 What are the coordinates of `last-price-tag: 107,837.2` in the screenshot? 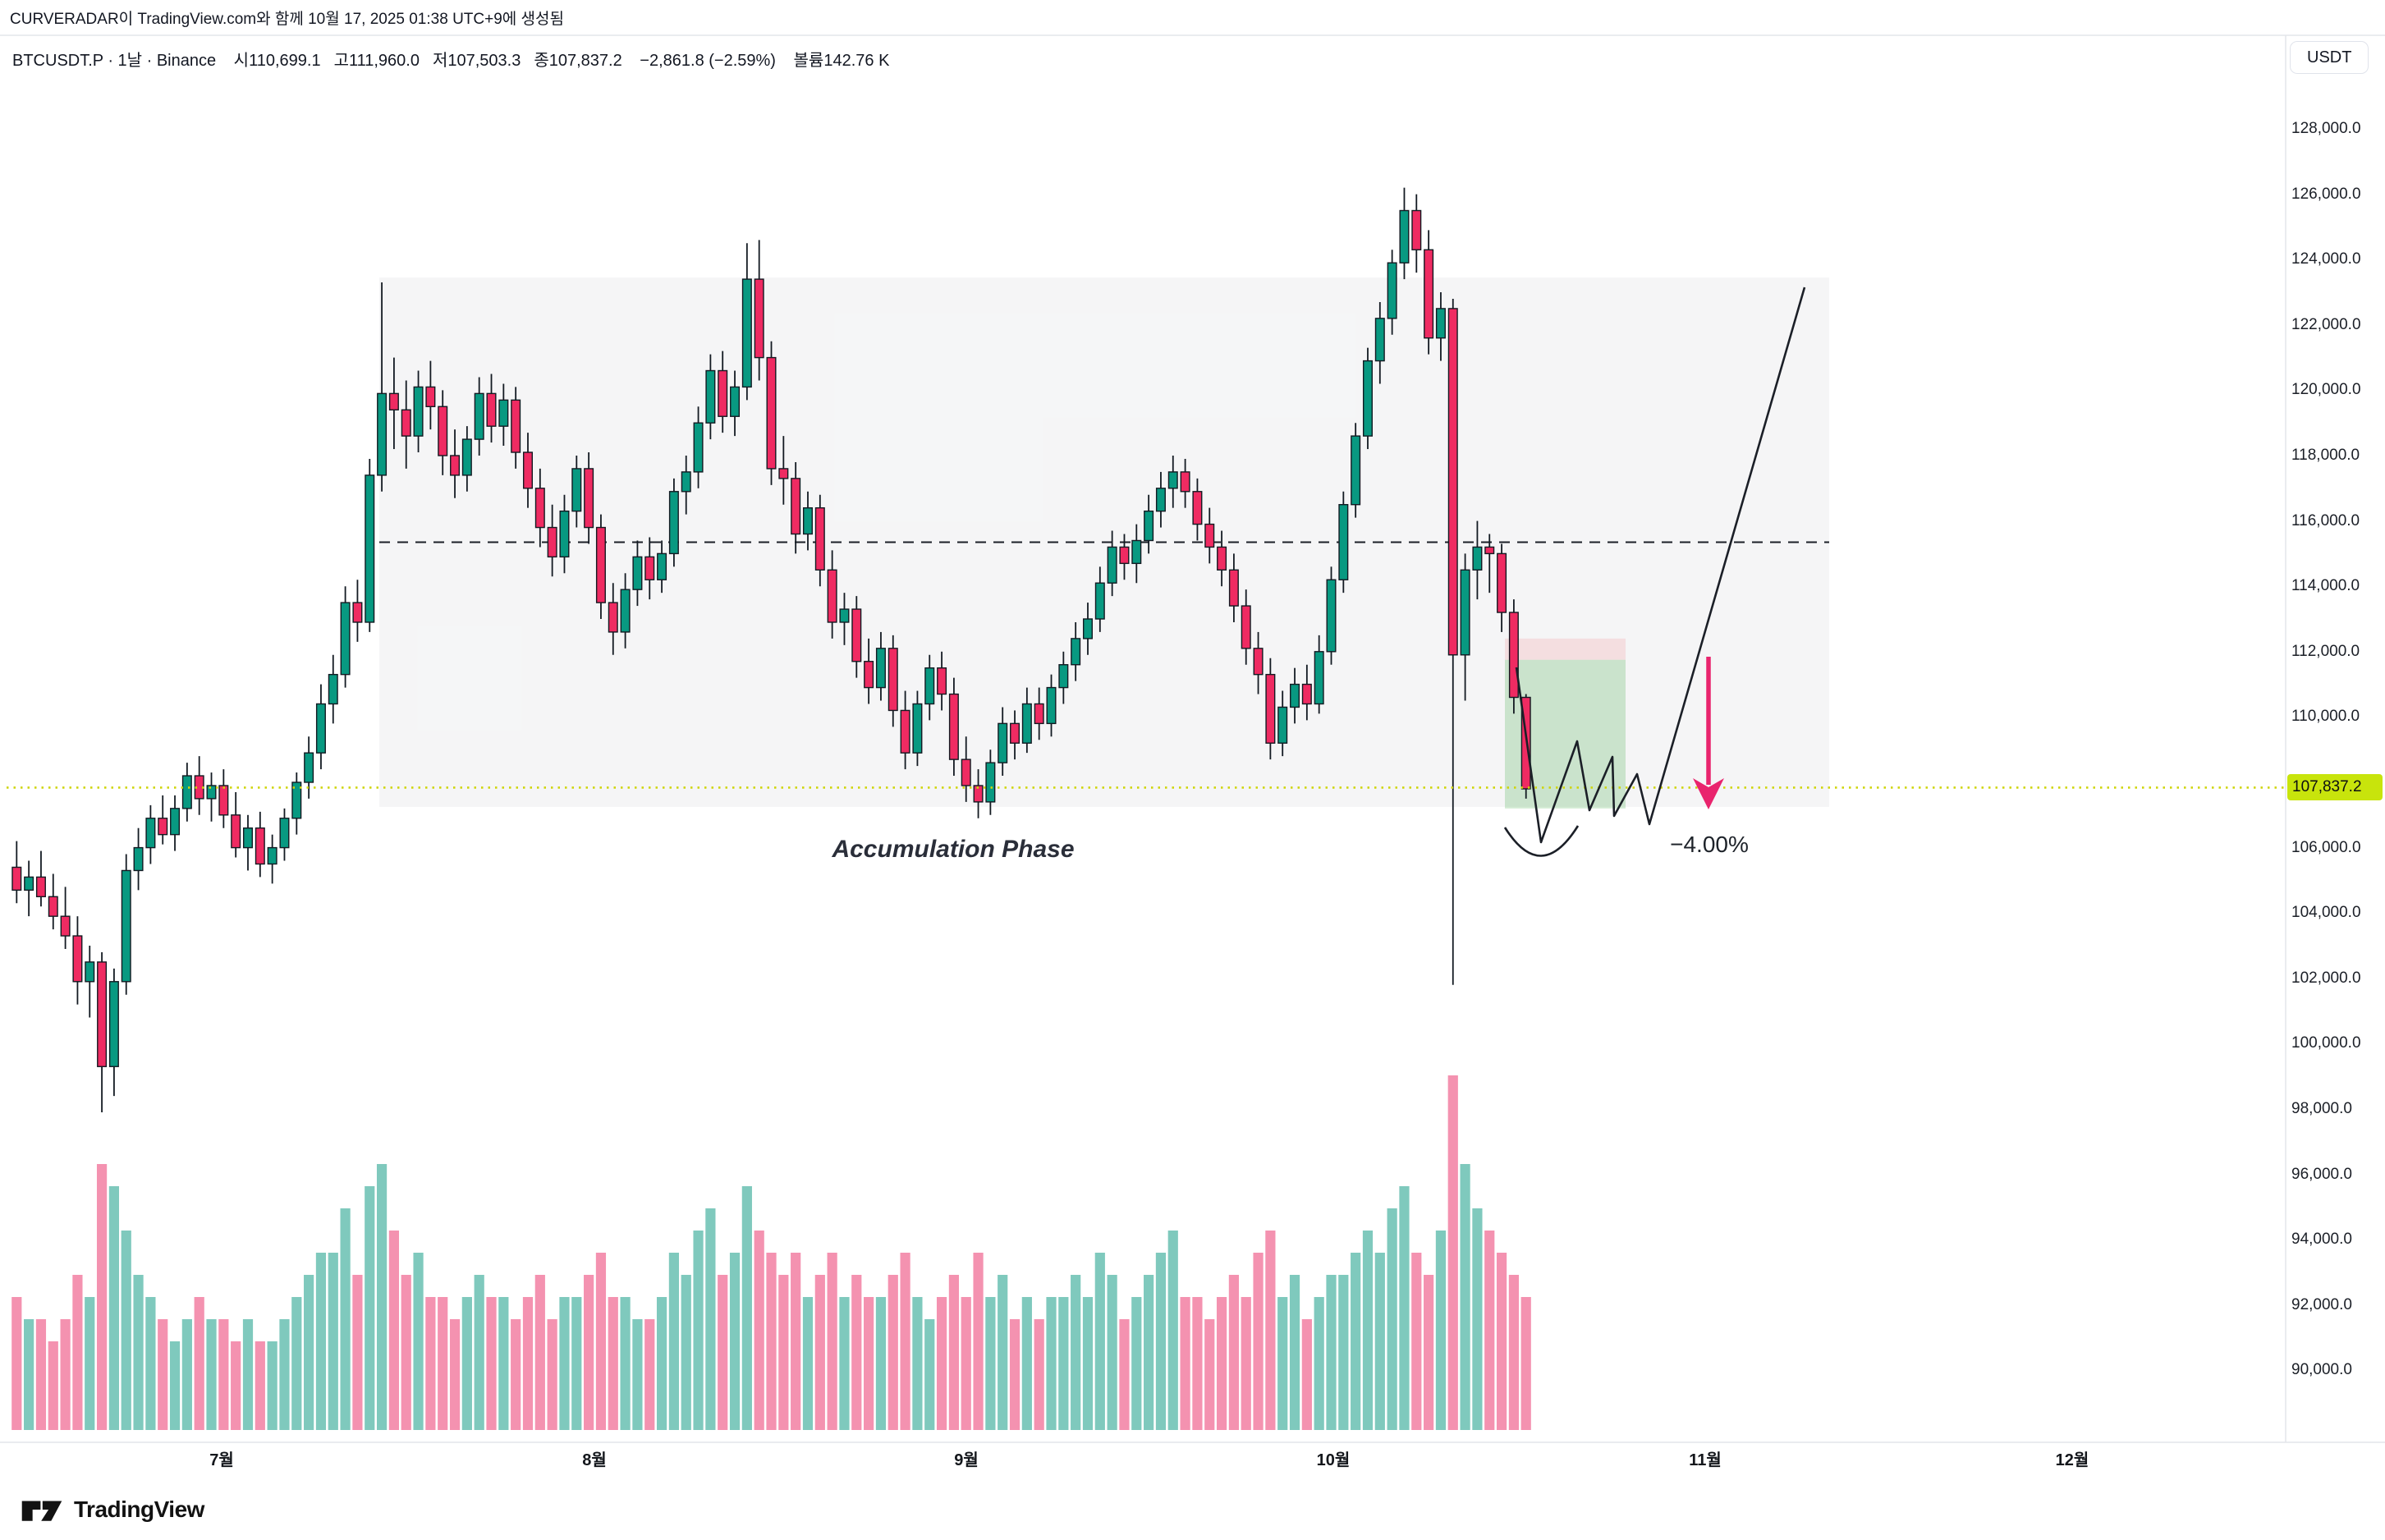 It's located at (2335, 788).